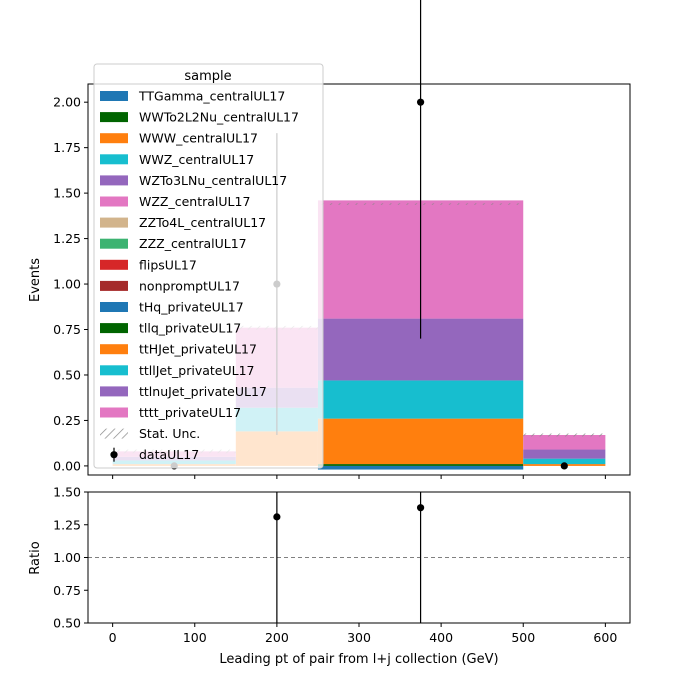  I want to click on legend-label: WZZ_centralUL17, so click(194, 201).